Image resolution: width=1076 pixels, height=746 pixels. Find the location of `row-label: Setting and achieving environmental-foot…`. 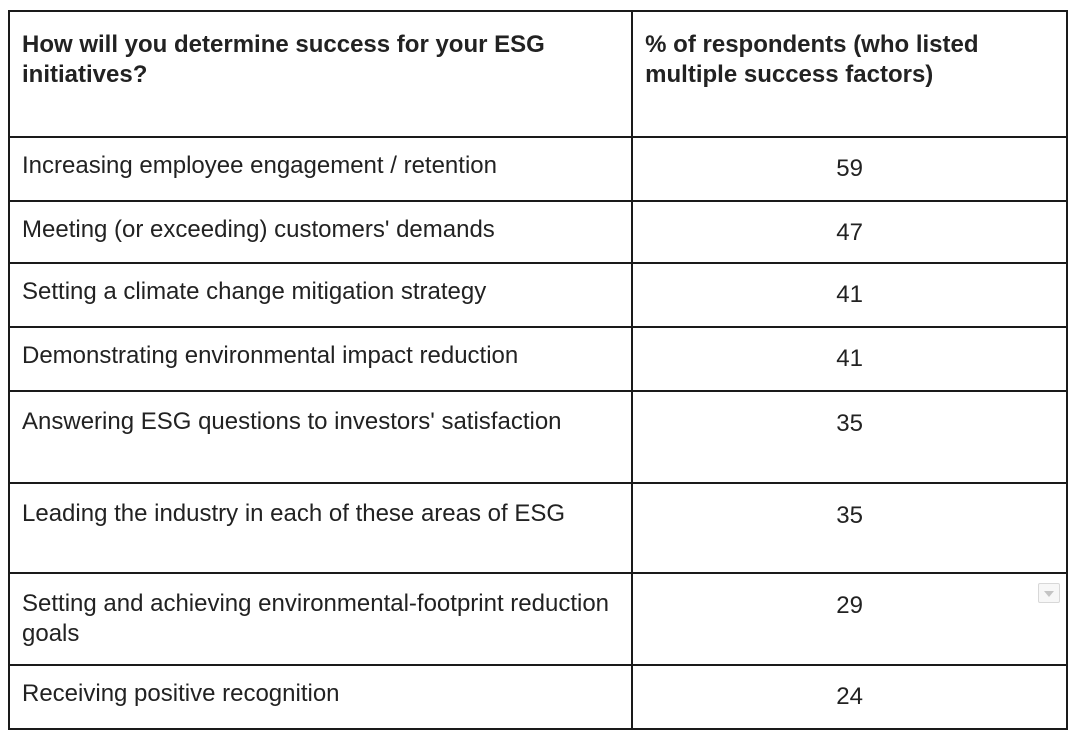

row-label: Setting and achieving environmental-foot… is located at coordinates (320, 619).